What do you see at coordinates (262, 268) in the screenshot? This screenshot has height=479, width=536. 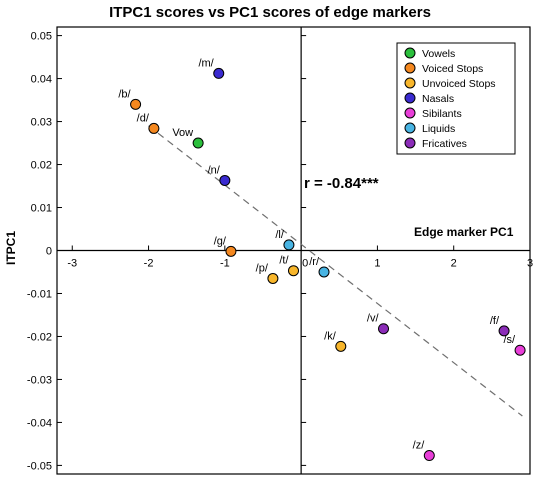 I see `point-label-p: /p/` at bounding box center [262, 268].